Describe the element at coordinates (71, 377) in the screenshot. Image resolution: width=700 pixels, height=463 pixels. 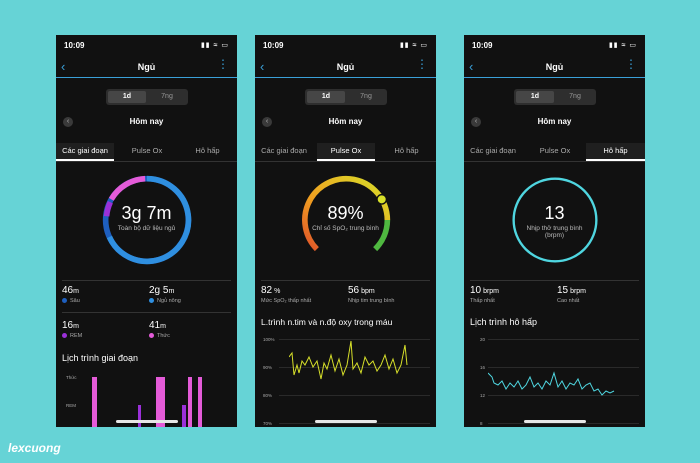
I see `y-tick-awake: Thức` at that location.